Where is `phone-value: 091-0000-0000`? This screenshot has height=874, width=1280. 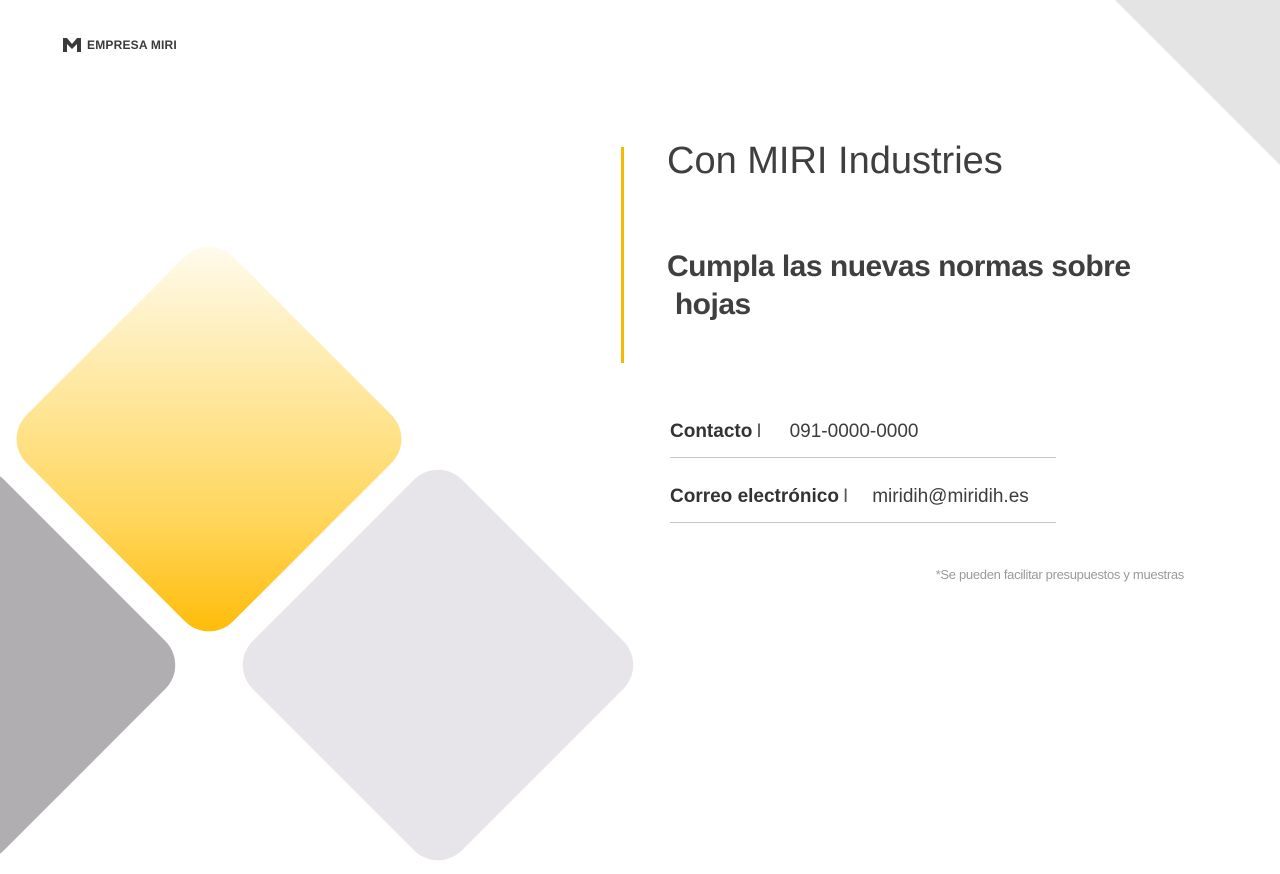
phone-value: 091-0000-0000 is located at coordinates (854, 431).